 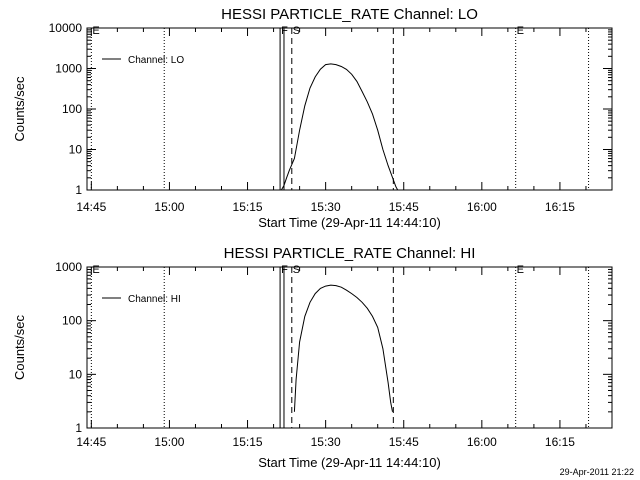 I want to click on chart-title: HESSI PARTICLE_RATE Channel: HI, so click(x=350, y=253).